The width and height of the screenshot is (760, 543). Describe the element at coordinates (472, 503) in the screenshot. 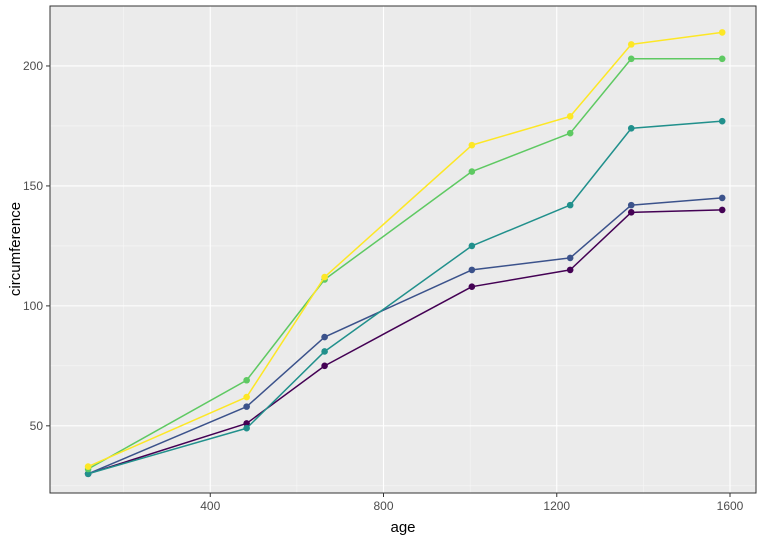

I see `x-axis: 400 800 1200 1600` at that location.